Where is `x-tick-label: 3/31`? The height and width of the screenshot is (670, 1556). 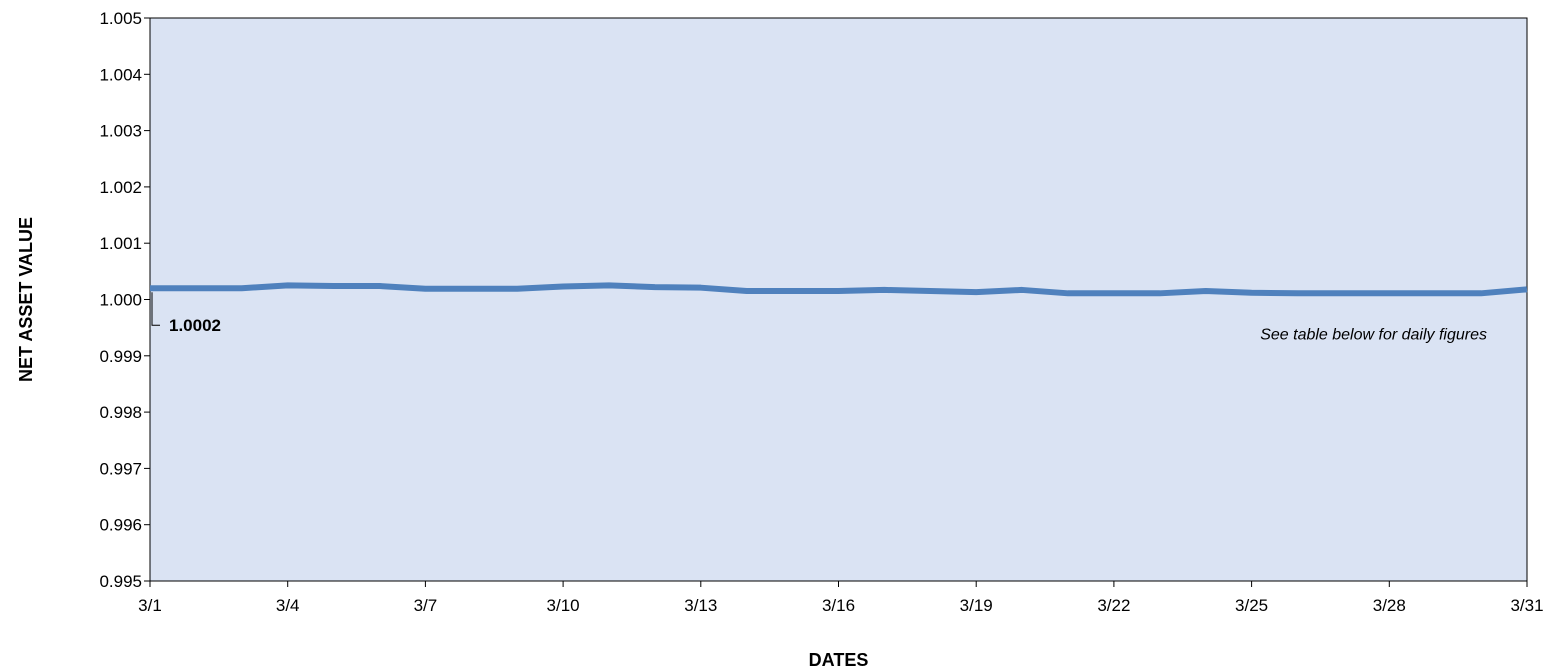
x-tick-label: 3/31 is located at coordinates (1526, 605).